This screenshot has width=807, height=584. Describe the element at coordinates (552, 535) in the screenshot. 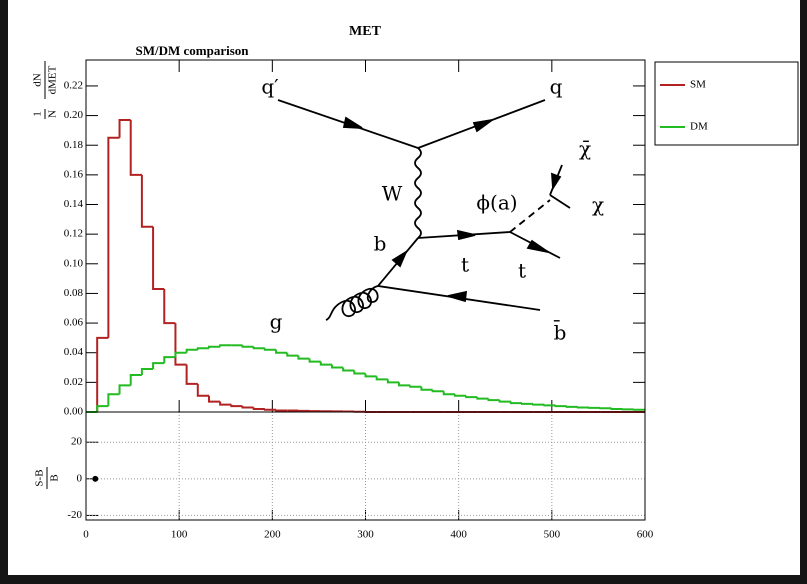

I see `x-tick-label: 500` at that location.